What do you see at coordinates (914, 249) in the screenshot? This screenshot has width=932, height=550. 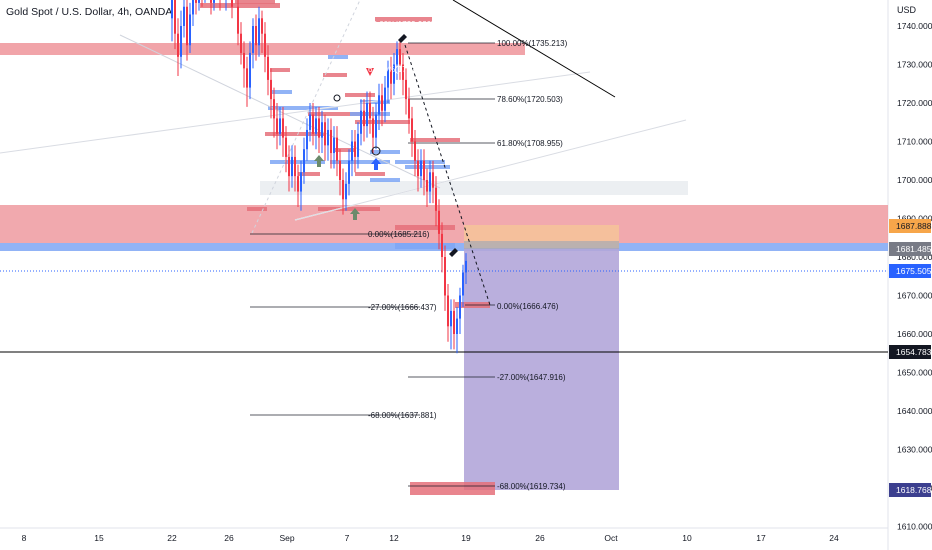 I see `price-badge-label: 1681.485` at bounding box center [914, 249].